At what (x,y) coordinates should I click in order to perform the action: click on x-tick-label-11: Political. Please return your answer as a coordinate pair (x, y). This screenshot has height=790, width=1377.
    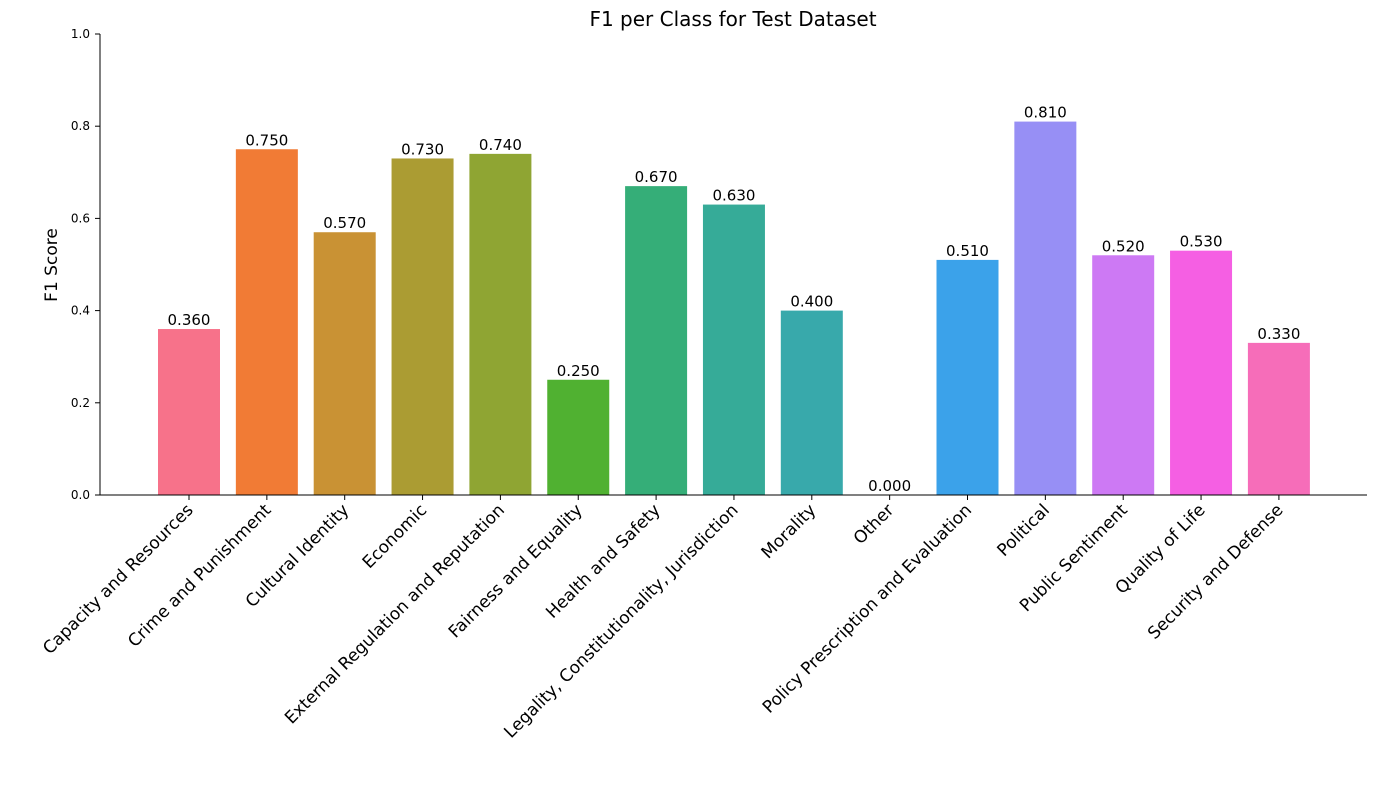
    Looking at the image, I should click on (1024, 530).